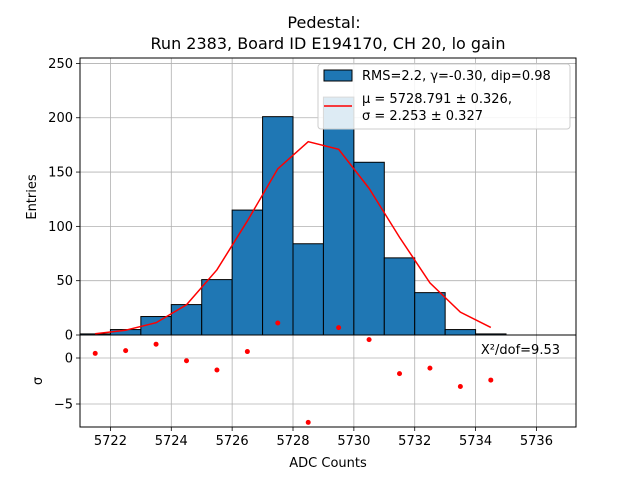 Image resolution: width=640 pixels, height=480 pixels. I want to click on x-tick-label: 5722, so click(110, 441).